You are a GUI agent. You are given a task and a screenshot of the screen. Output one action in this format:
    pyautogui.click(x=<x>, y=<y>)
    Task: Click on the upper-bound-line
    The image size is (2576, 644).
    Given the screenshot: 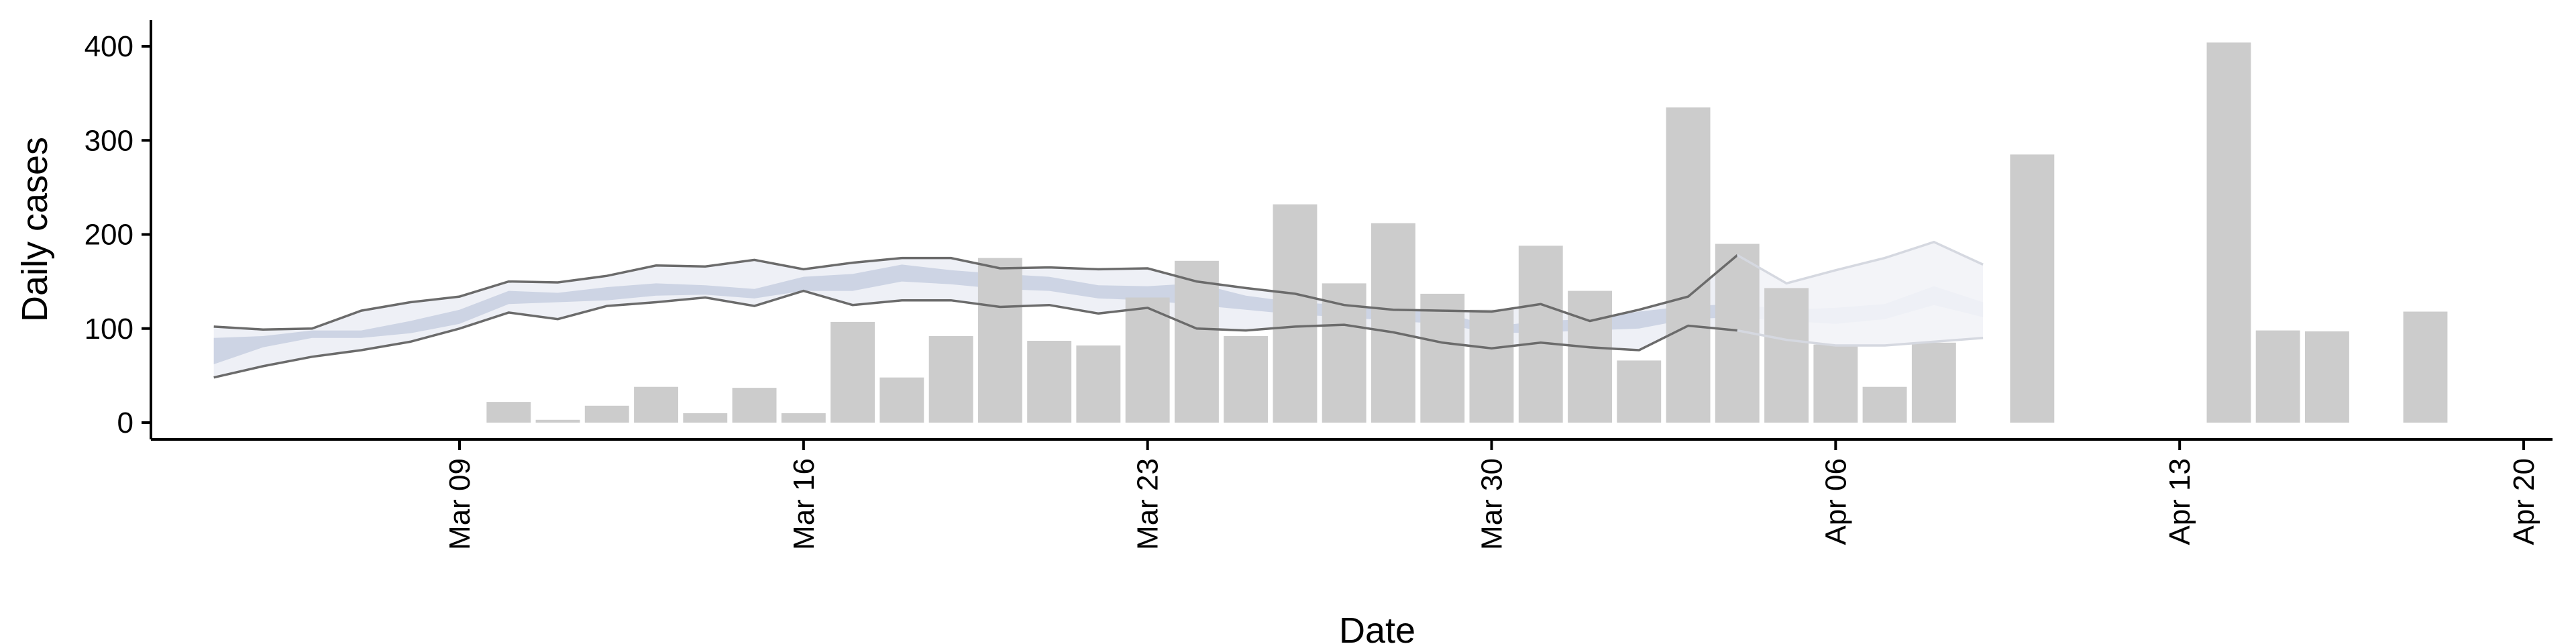 What is the action you would take?
    pyautogui.click(x=975, y=292)
    